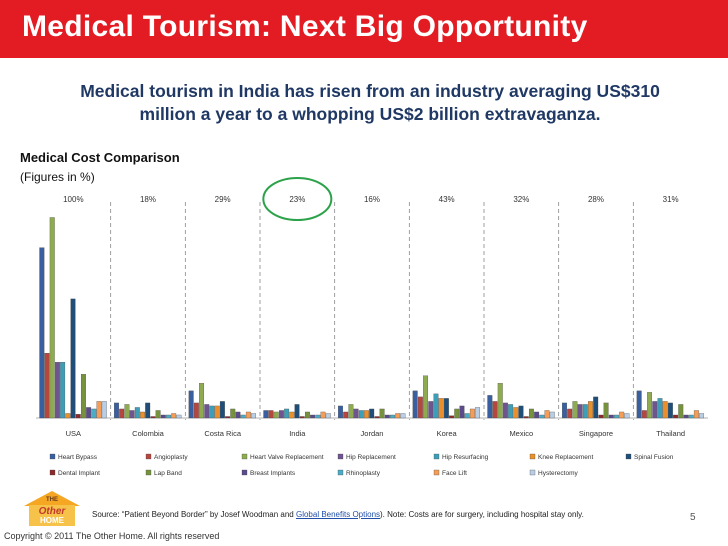 The width and height of the screenshot is (728, 546). Describe the element at coordinates (297, 433) in the screenshot. I see `x-tick-label: India` at that location.